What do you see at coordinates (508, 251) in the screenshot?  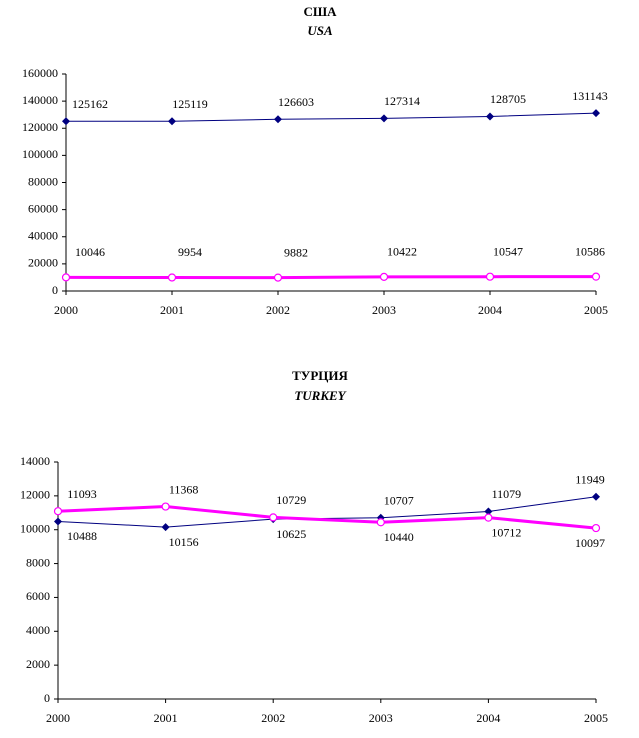 I see `data-label: 10547` at bounding box center [508, 251].